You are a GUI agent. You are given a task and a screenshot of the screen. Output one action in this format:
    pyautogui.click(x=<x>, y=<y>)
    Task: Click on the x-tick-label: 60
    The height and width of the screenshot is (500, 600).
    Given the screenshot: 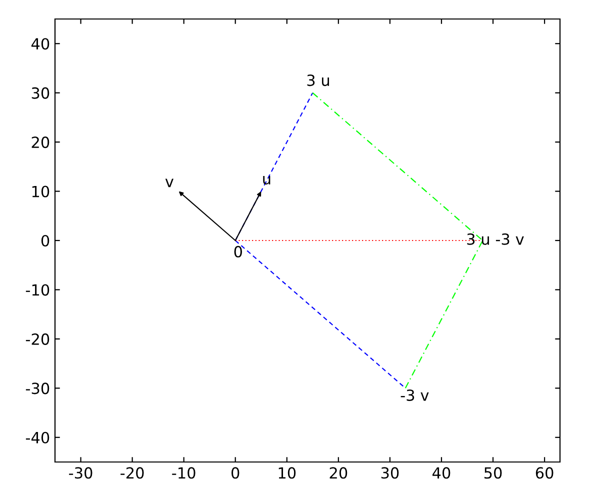 What is the action you would take?
    pyautogui.click(x=545, y=473)
    